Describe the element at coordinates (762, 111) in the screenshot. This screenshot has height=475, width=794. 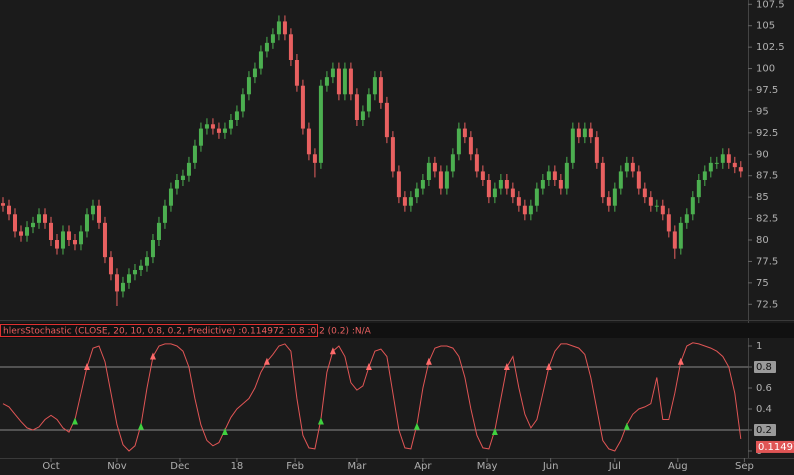
I see `y-tick-label: 95` at that location.